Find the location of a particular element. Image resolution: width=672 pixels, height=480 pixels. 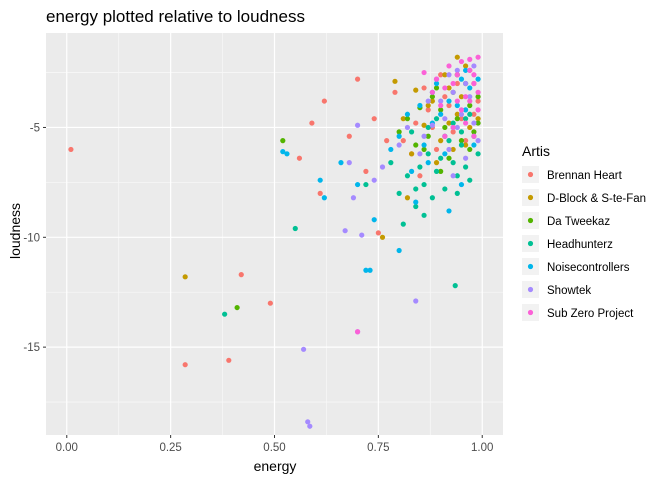

x-tick-label: 1.00 is located at coordinates (482, 448).